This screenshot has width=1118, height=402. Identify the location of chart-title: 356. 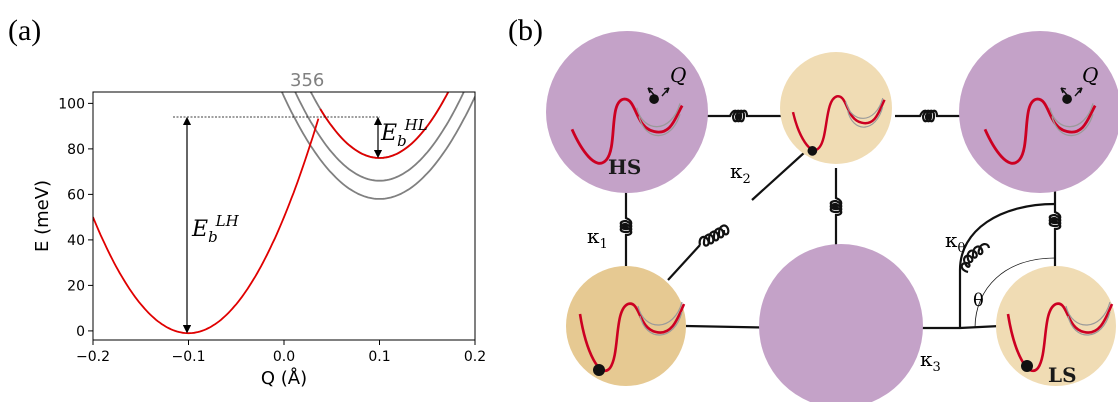
(307, 80).